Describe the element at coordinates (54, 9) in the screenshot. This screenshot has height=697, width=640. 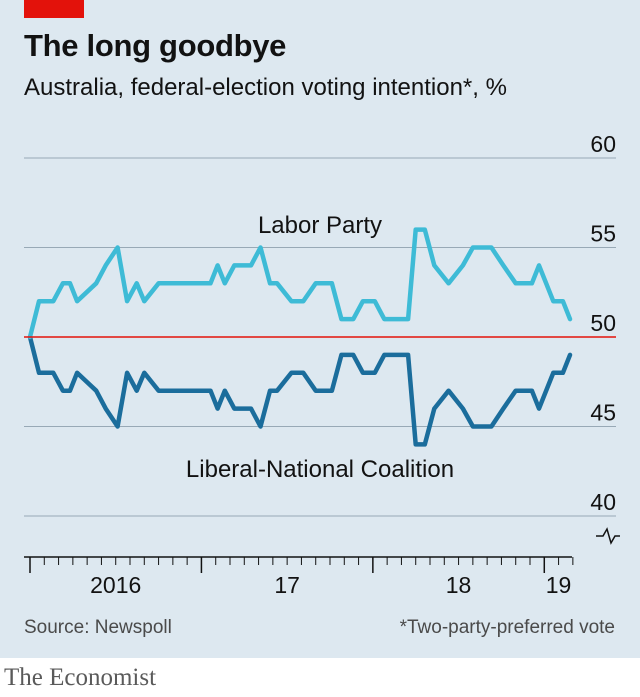
I see `brand-red-tag` at that location.